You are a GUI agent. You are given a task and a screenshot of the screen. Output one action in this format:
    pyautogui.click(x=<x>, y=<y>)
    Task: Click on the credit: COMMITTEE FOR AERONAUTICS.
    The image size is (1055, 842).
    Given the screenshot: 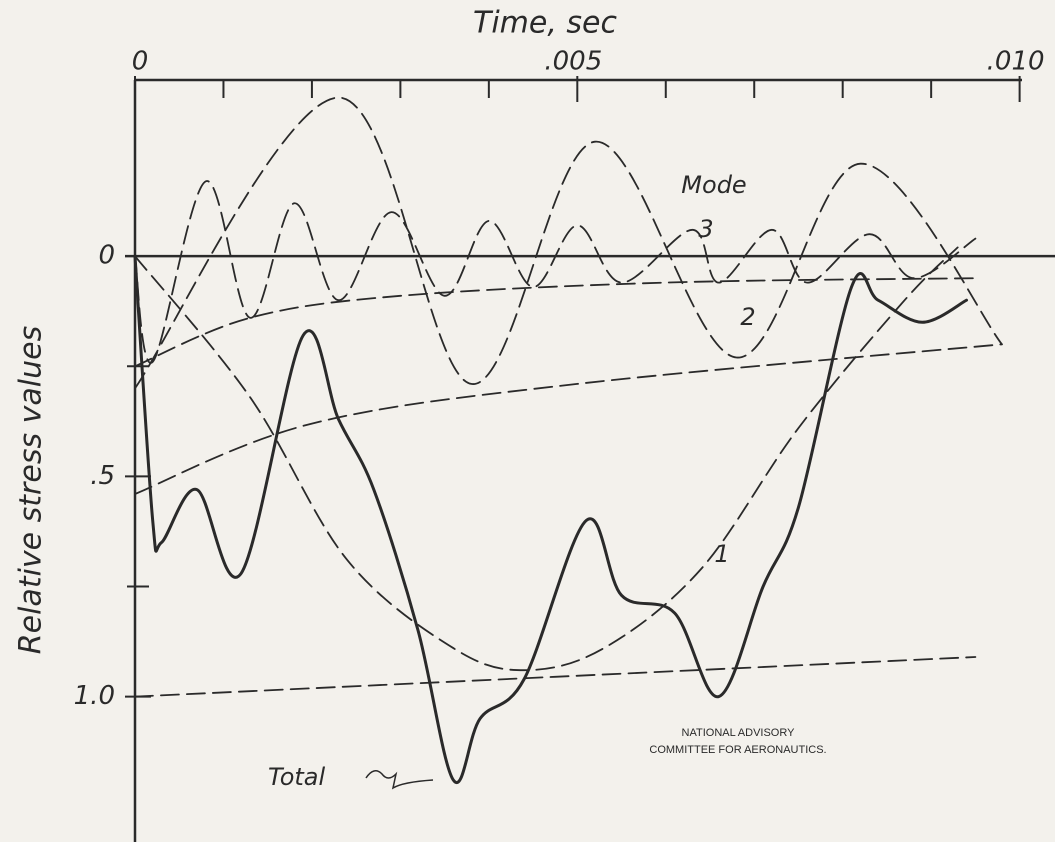 What is the action you would take?
    pyautogui.click(x=737, y=750)
    